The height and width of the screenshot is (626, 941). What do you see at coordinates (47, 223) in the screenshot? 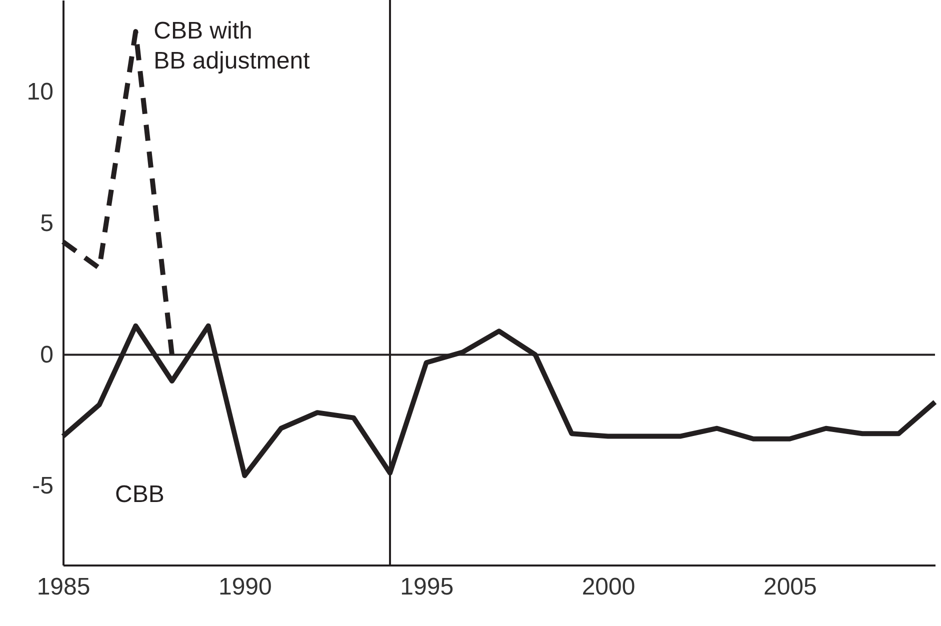
I see `y-tick-label: 5` at bounding box center [47, 223].